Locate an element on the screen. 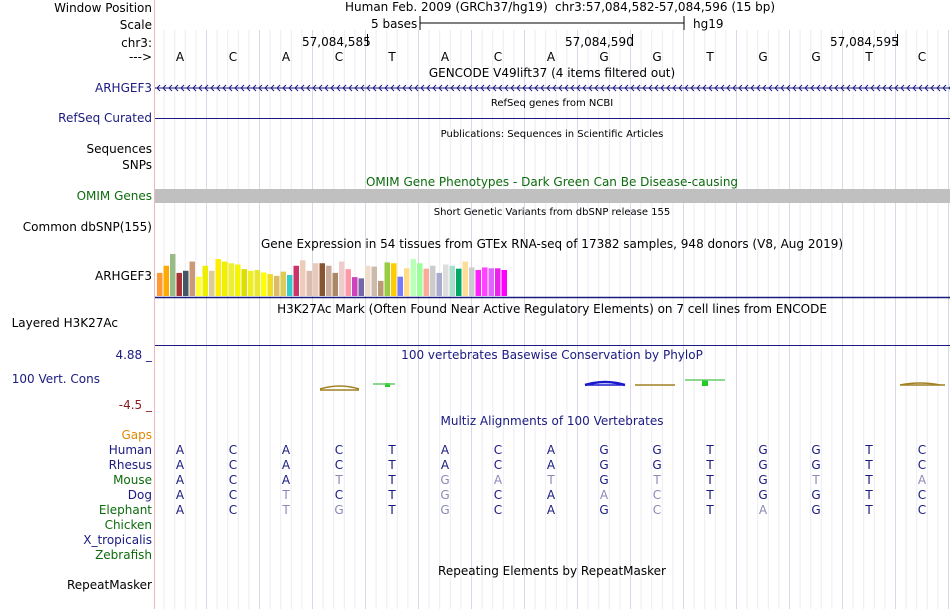 The image size is (950, 609). label-common-dbsnp: Common dbSNP(155) is located at coordinates (87, 227).